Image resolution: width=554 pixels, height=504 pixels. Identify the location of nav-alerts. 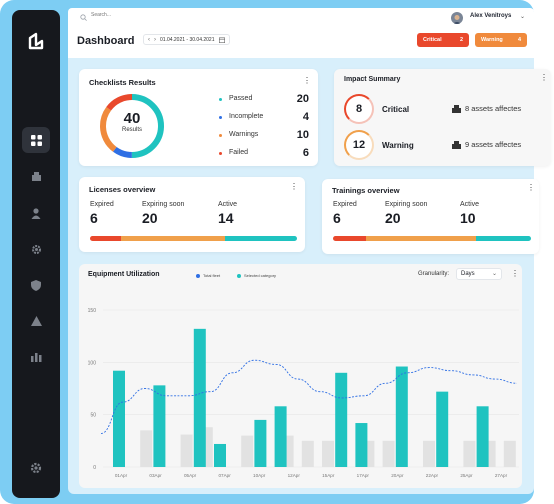
(36, 321).